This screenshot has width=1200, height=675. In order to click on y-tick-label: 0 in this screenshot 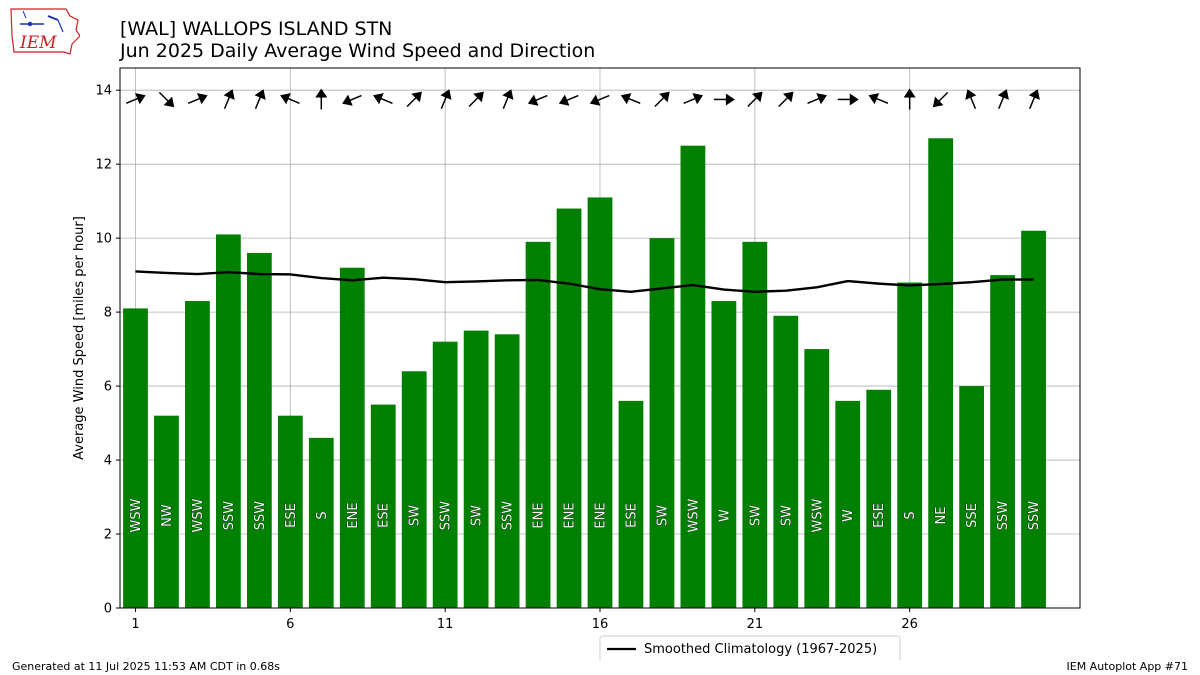, I will do `click(108, 609)`.